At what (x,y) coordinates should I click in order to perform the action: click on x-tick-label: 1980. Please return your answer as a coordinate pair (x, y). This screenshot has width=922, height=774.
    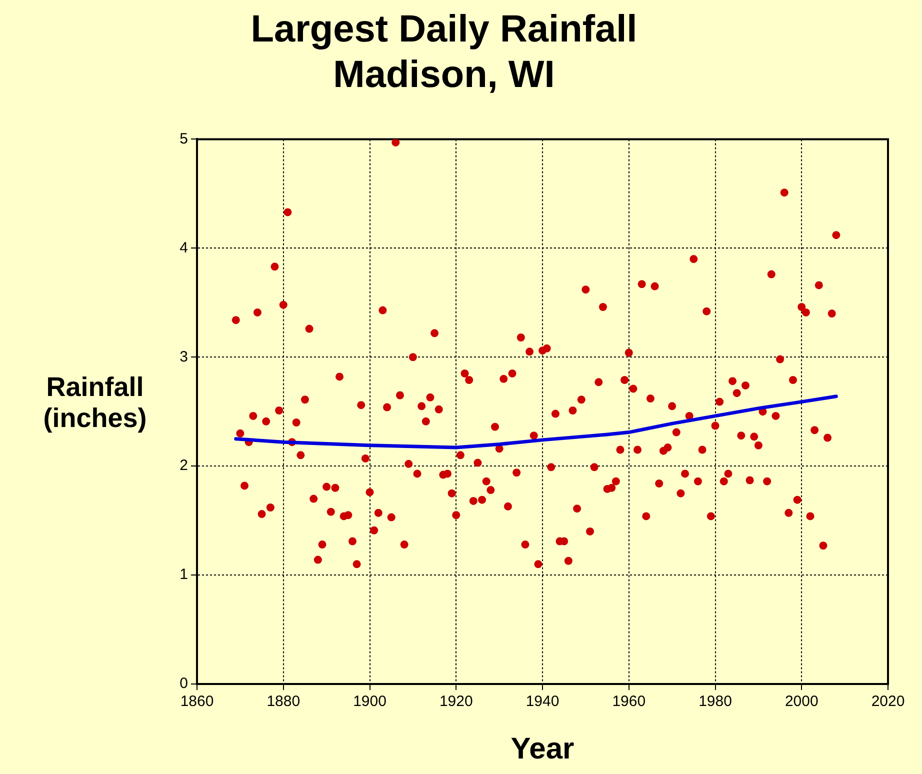
    Looking at the image, I should click on (715, 701).